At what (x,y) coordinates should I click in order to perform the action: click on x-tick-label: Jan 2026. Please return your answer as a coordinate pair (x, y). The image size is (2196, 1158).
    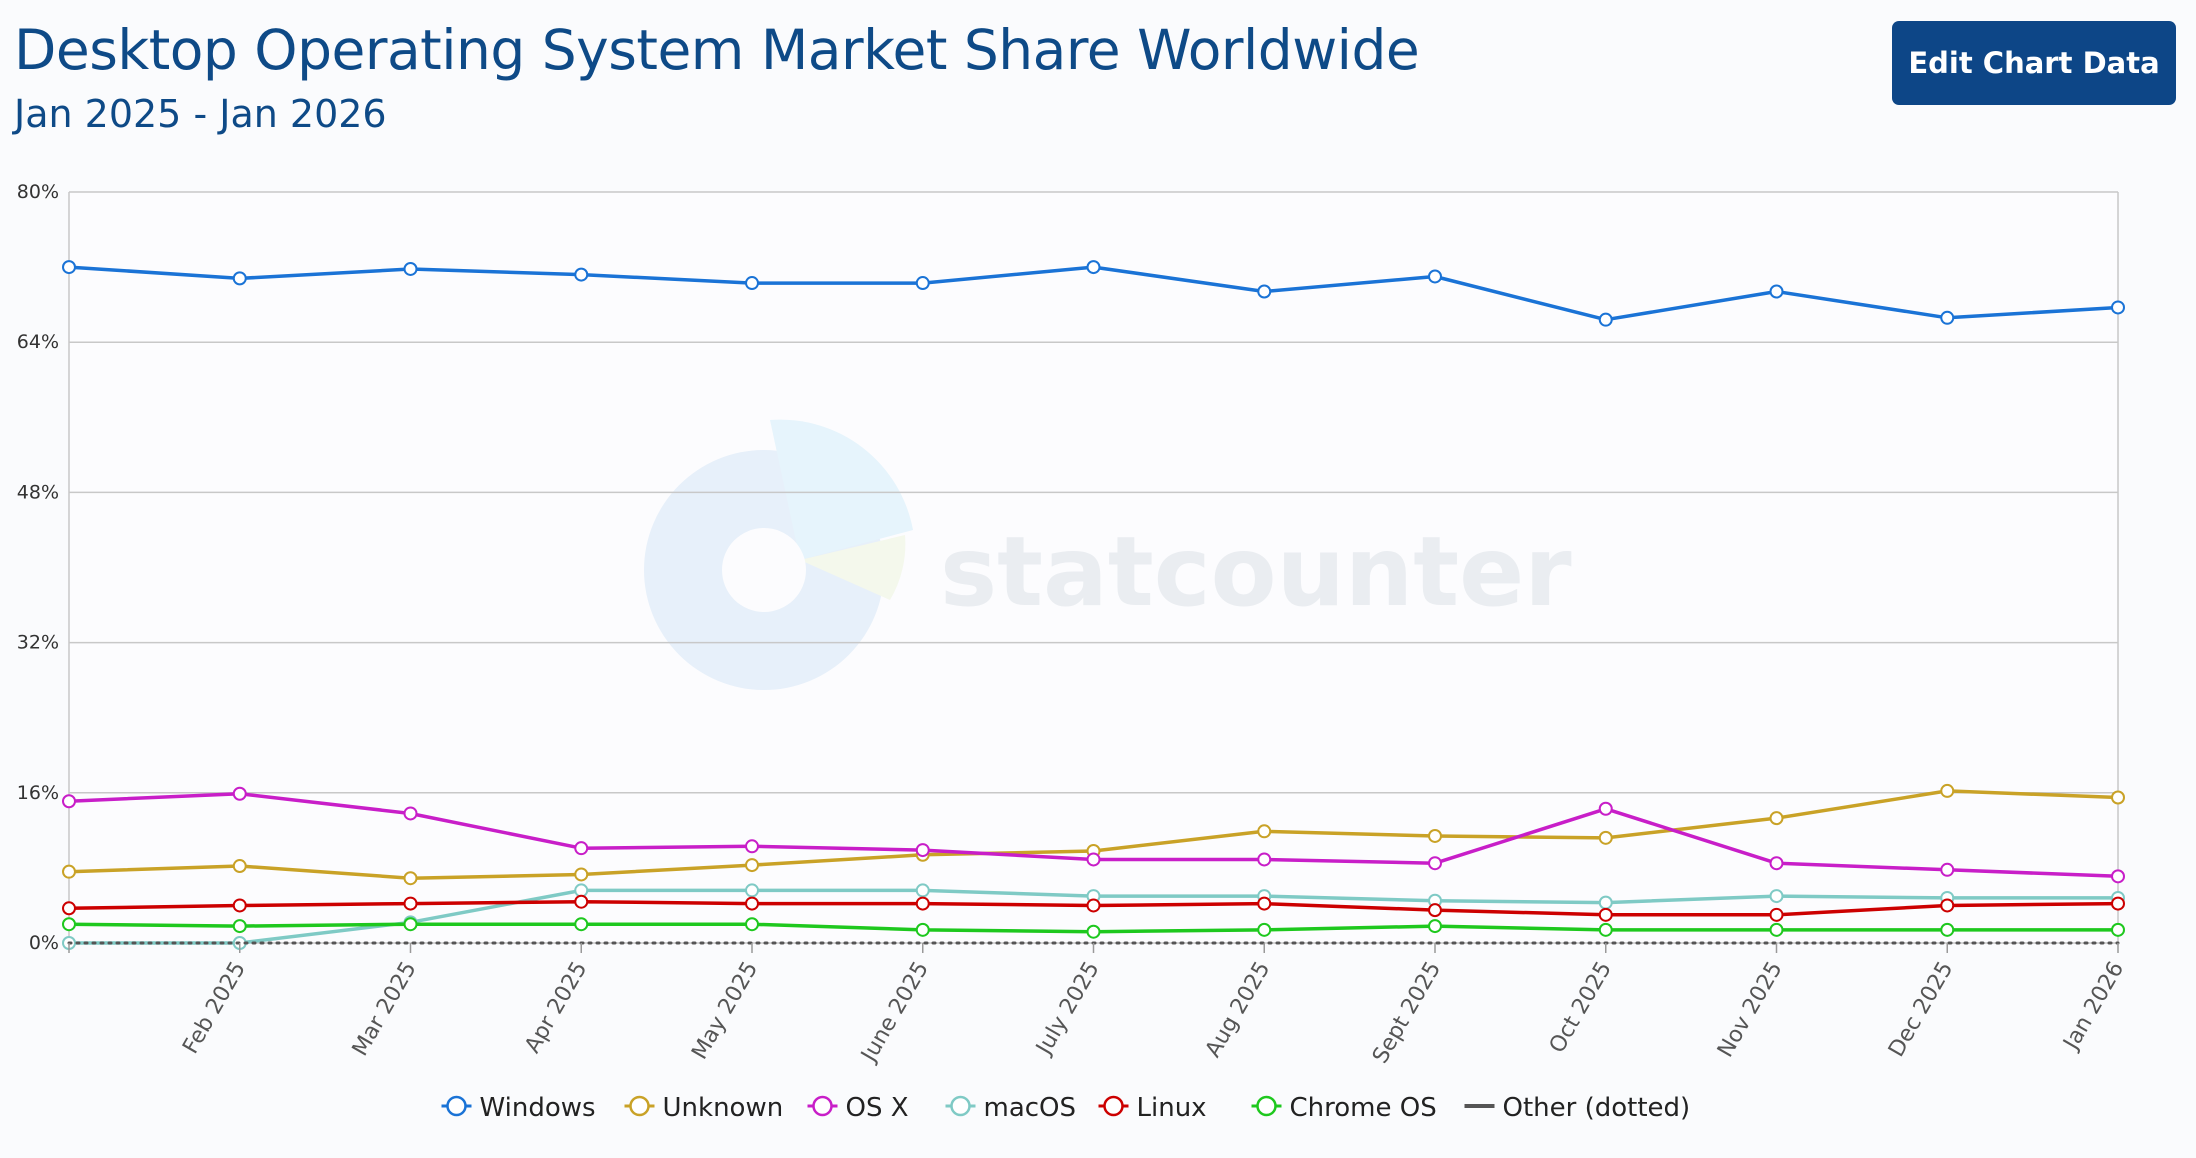
    Looking at the image, I should click on (2093, 1007).